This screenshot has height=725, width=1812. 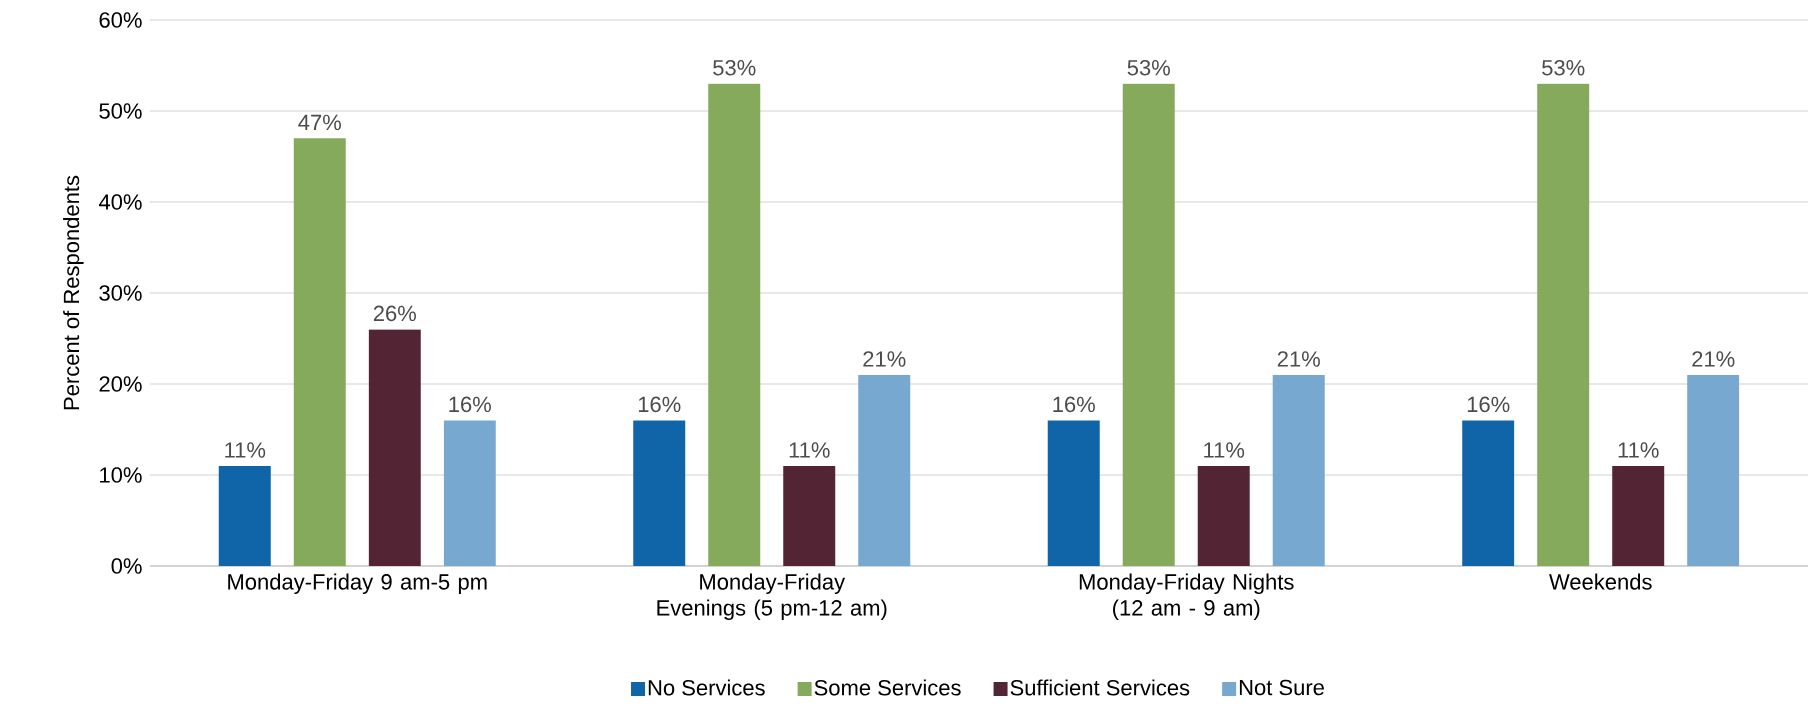 What do you see at coordinates (126, 566) in the screenshot?
I see `y-tick-label: 0%` at bounding box center [126, 566].